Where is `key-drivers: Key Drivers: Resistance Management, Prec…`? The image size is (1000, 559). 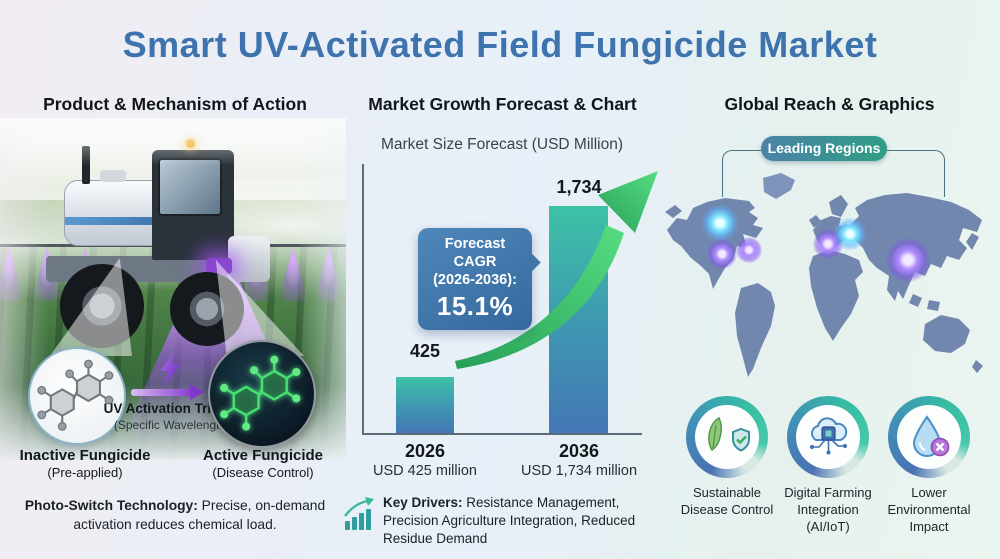 key-drivers: Key Drivers: Resistance Management, Prec… is located at coordinates (503, 521).